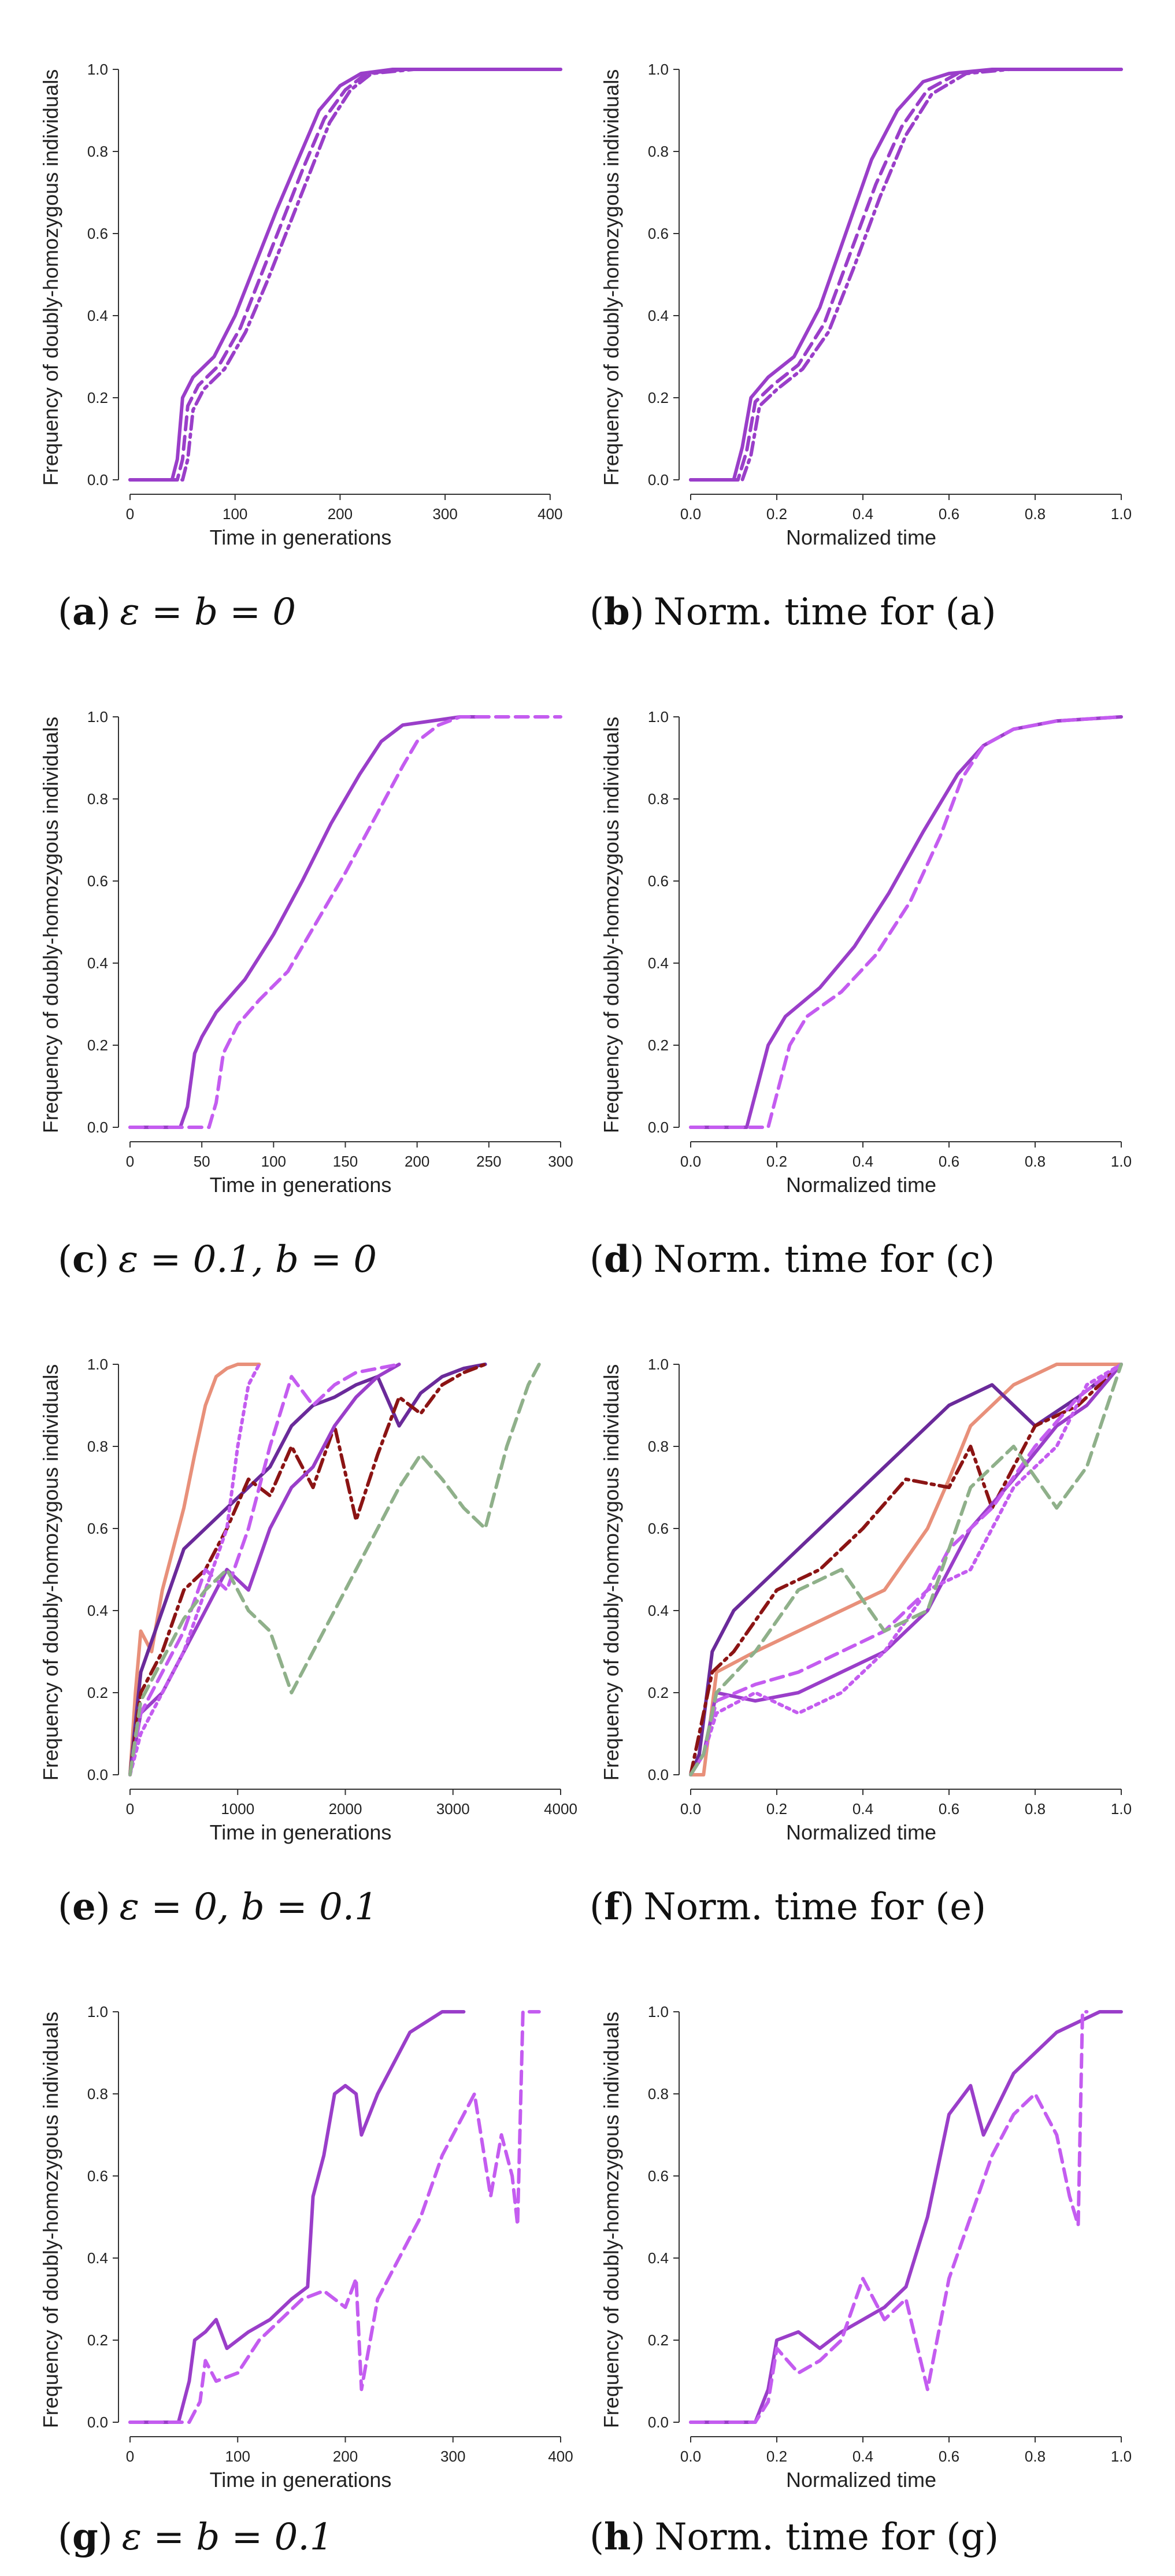 This screenshot has width=1175, height=2576. I want to click on x-tick-label-e-2: 2000, so click(346, 1809).